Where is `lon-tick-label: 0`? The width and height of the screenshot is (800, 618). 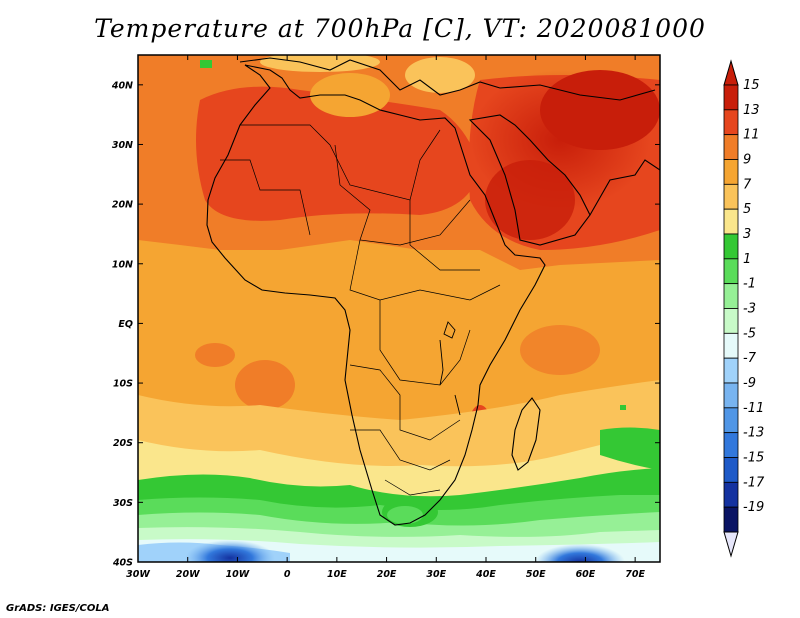
lon-tick-label: 0 is located at coordinates (287, 574).